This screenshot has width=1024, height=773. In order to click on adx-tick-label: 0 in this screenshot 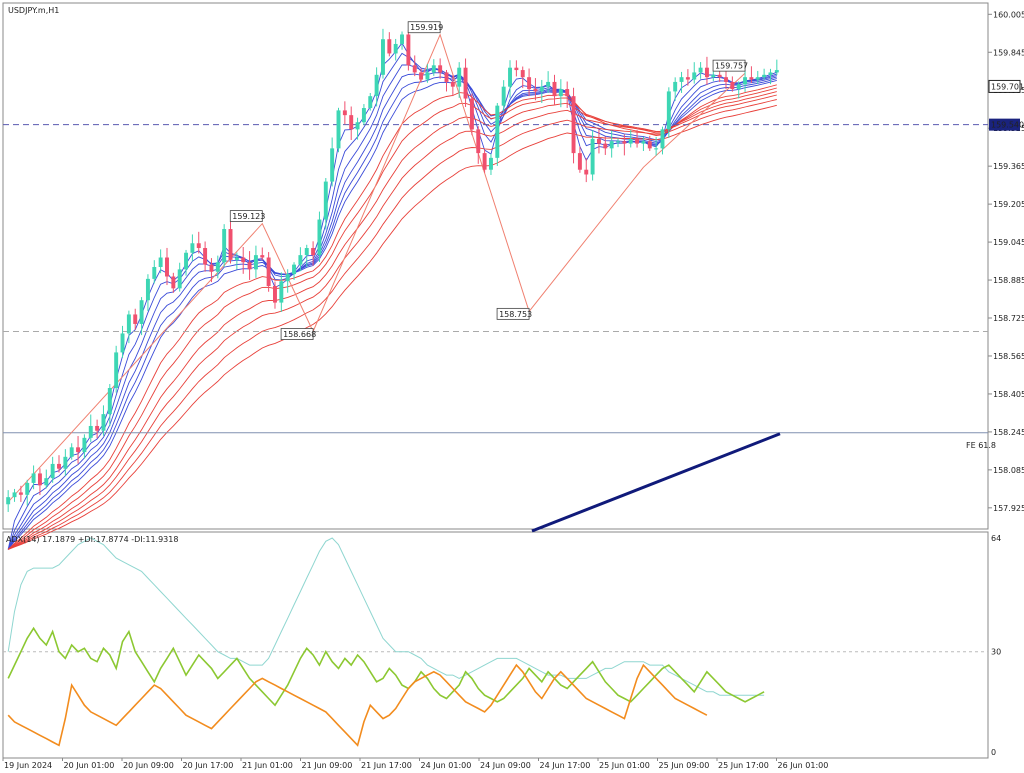, I will do `click(993, 752)`.